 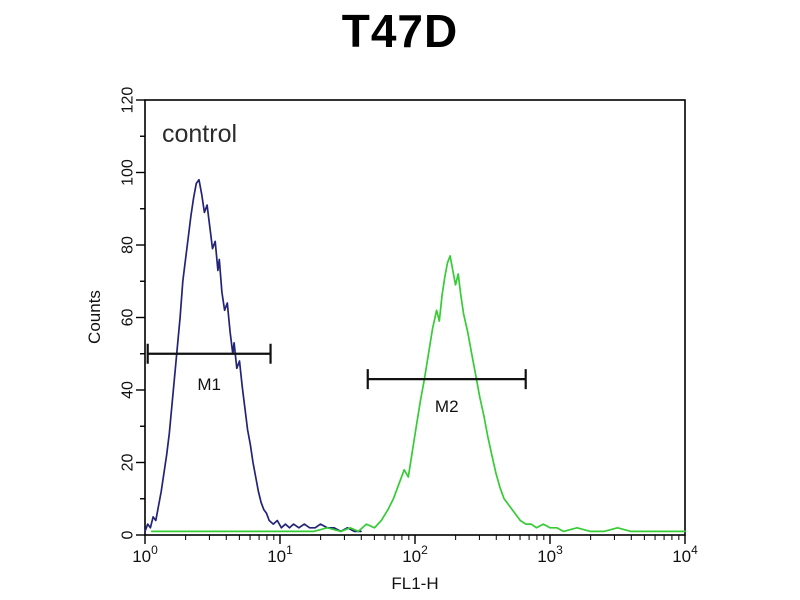 What do you see at coordinates (200, 134) in the screenshot?
I see `plot-annotation-control: control` at bounding box center [200, 134].